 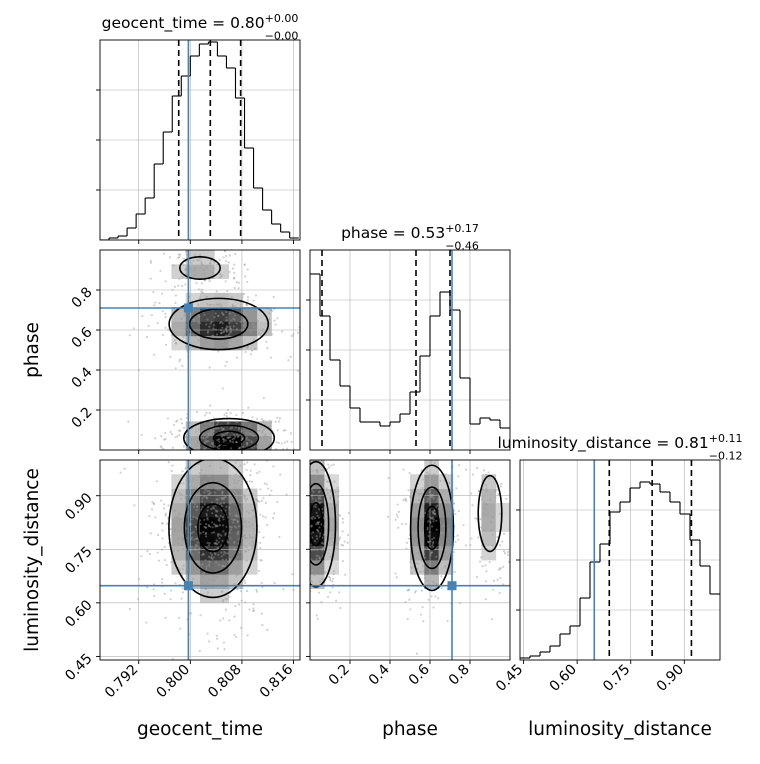 What do you see at coordinates (509, 678) in the screenshot?
I see `x-tick-label: 0.45` at bounding box center [509, 678].